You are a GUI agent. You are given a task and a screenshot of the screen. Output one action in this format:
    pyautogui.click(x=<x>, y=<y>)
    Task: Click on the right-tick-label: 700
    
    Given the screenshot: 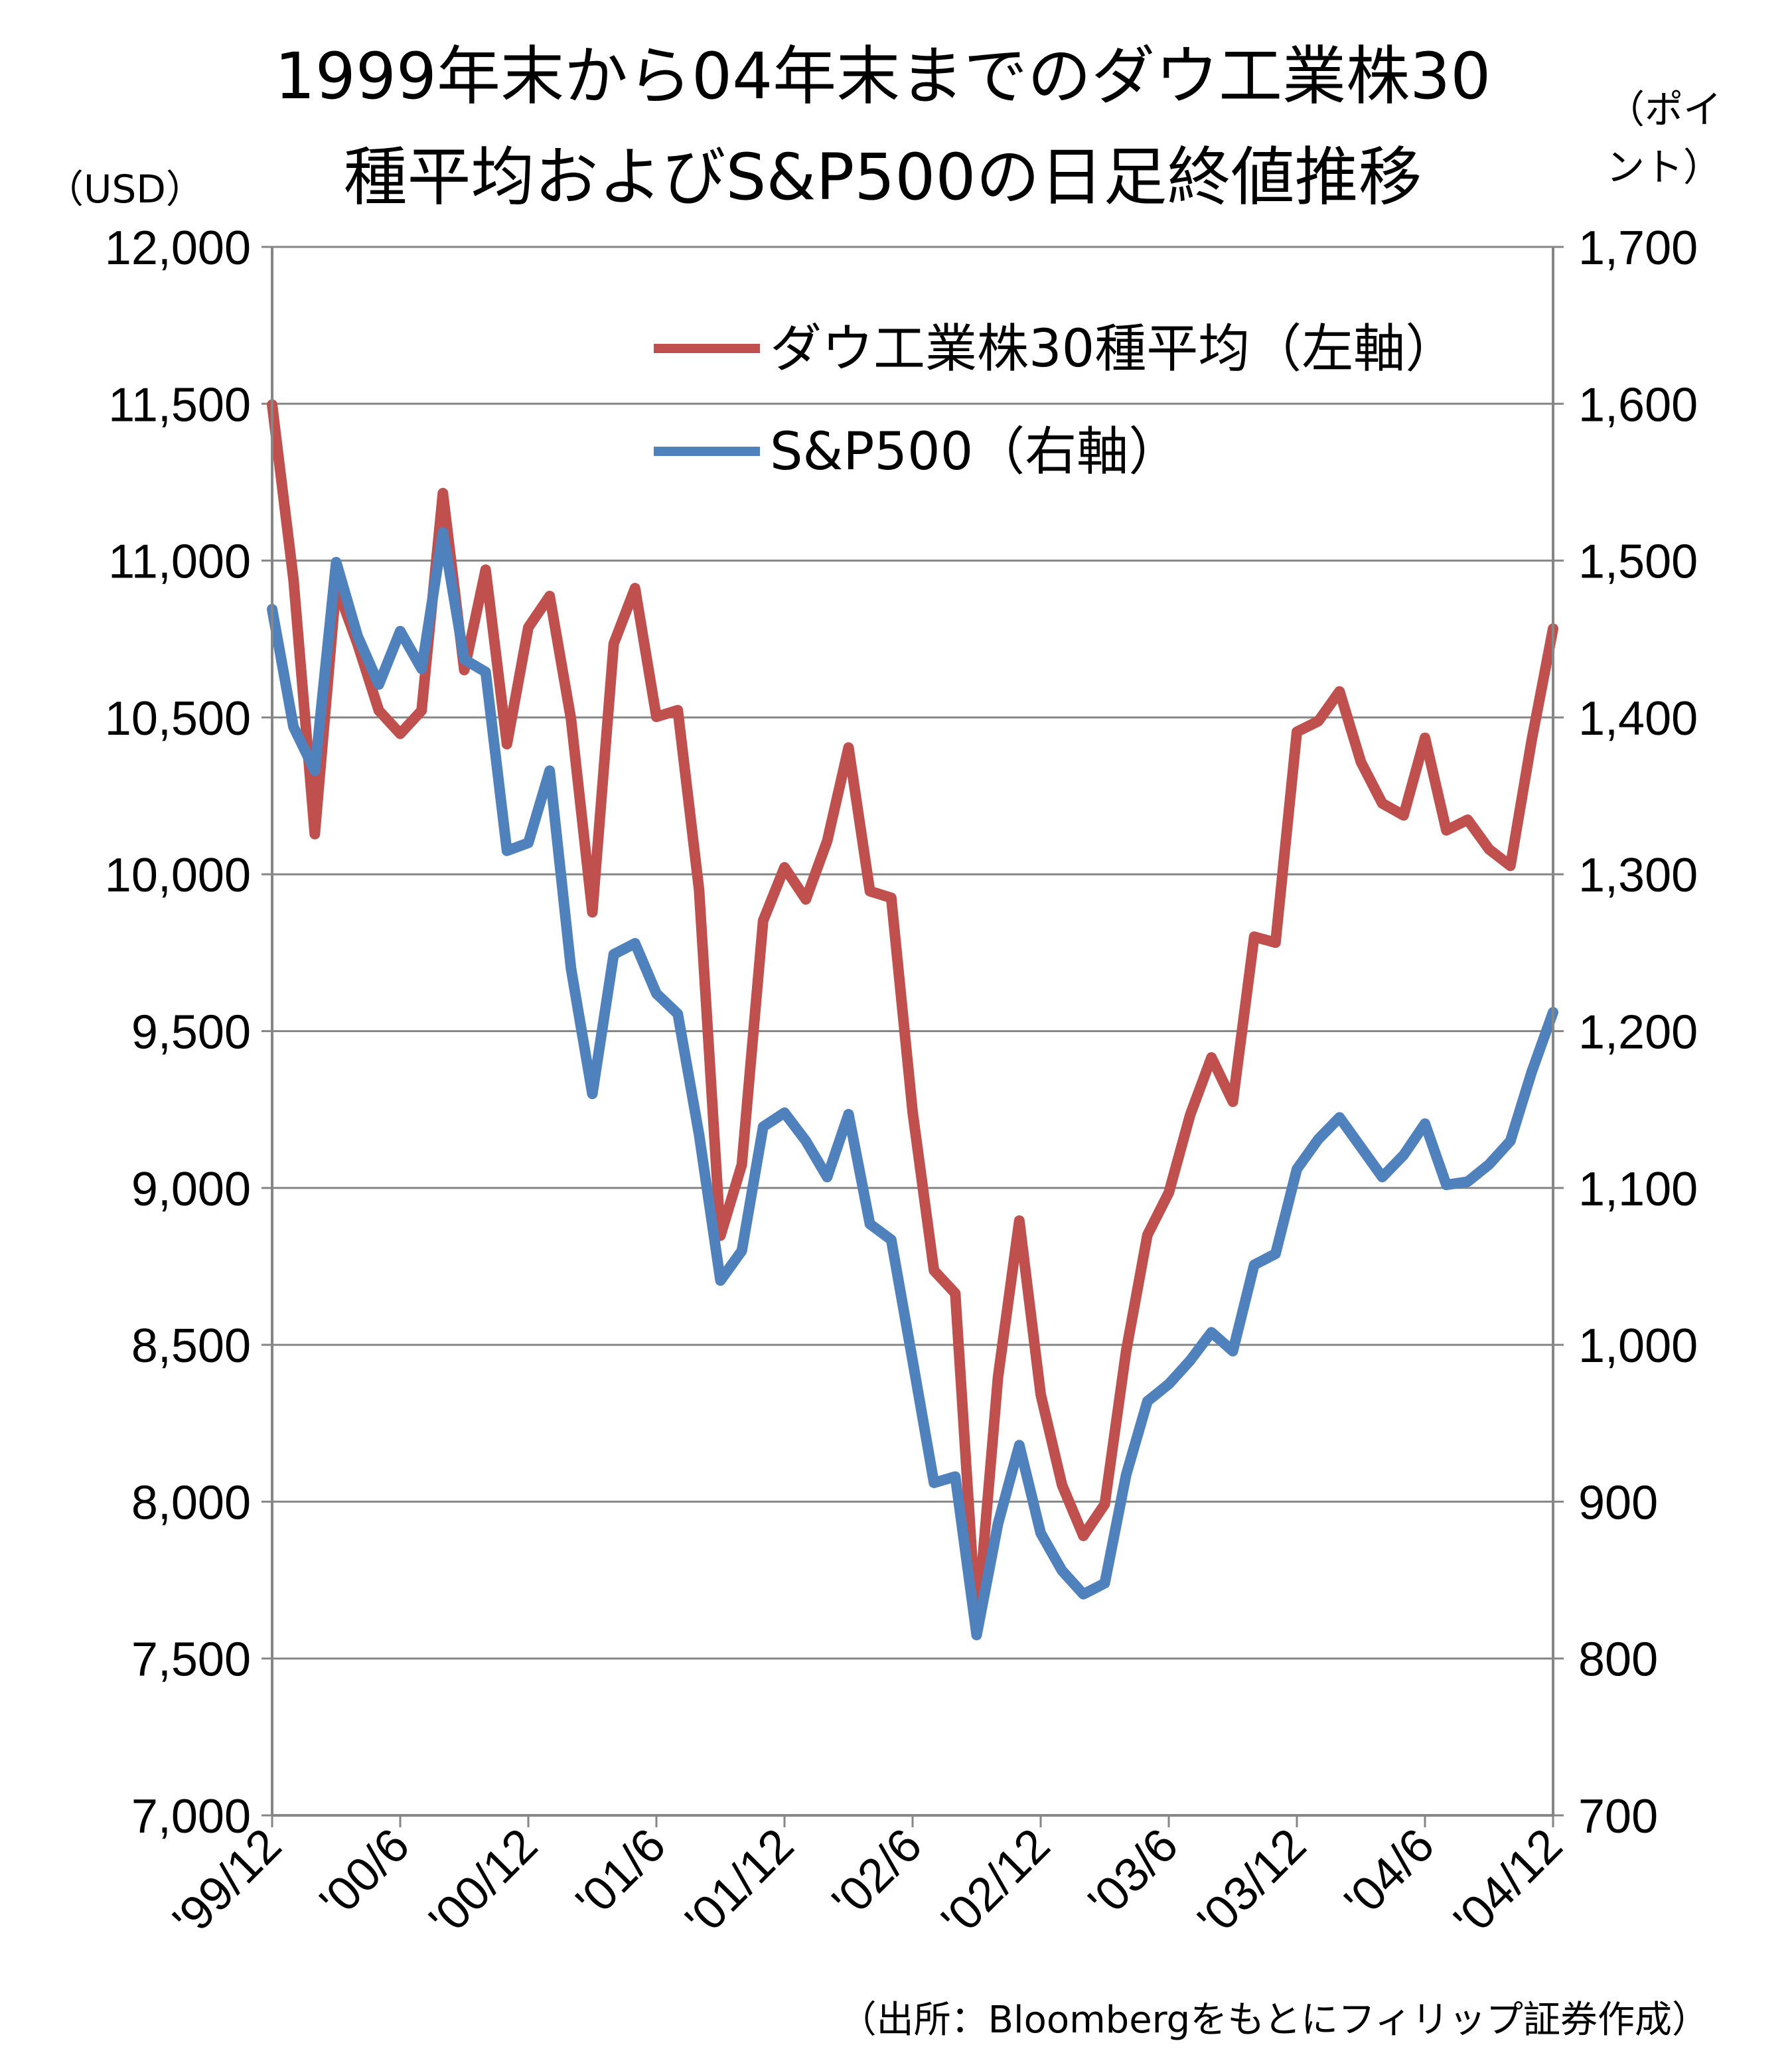 What is the action you would take?
    pyautogui.click(x=1618, y=1816)
    